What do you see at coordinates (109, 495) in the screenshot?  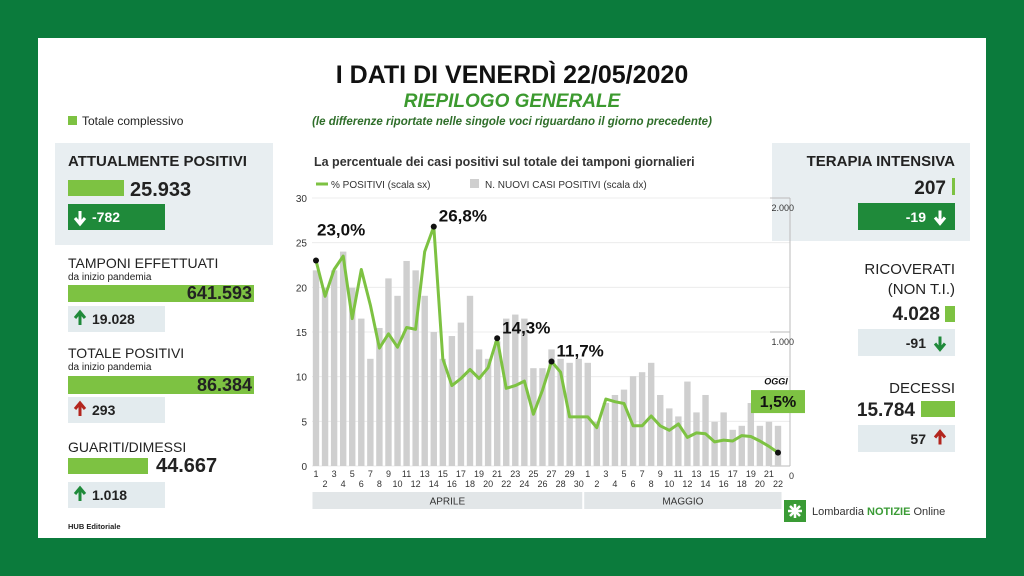 I see `stat-change: 1.018` at bounding box center [109, 495].